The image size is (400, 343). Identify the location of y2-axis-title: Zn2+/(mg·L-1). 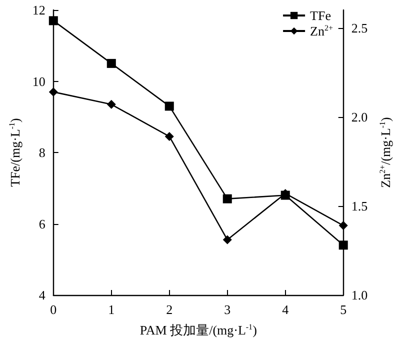
(385, 152).